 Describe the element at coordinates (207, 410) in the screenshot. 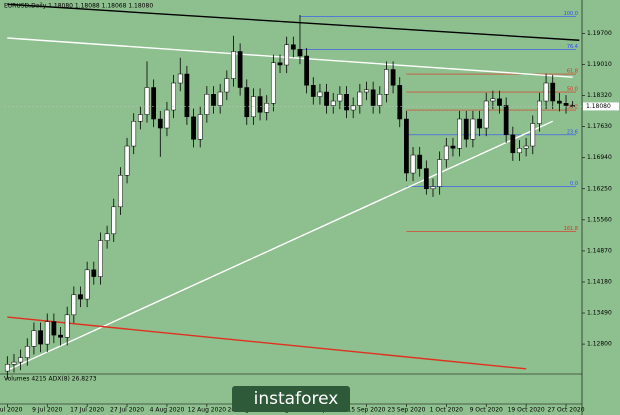

I see `x-tick-label: 12 Aug 2020` at that location.